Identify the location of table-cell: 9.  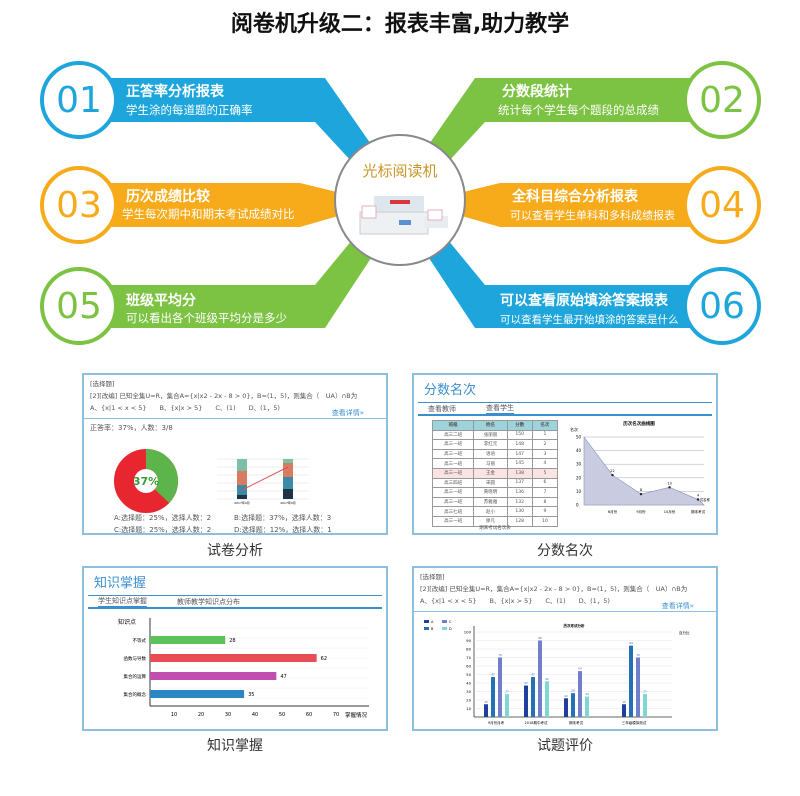
(545, 511).